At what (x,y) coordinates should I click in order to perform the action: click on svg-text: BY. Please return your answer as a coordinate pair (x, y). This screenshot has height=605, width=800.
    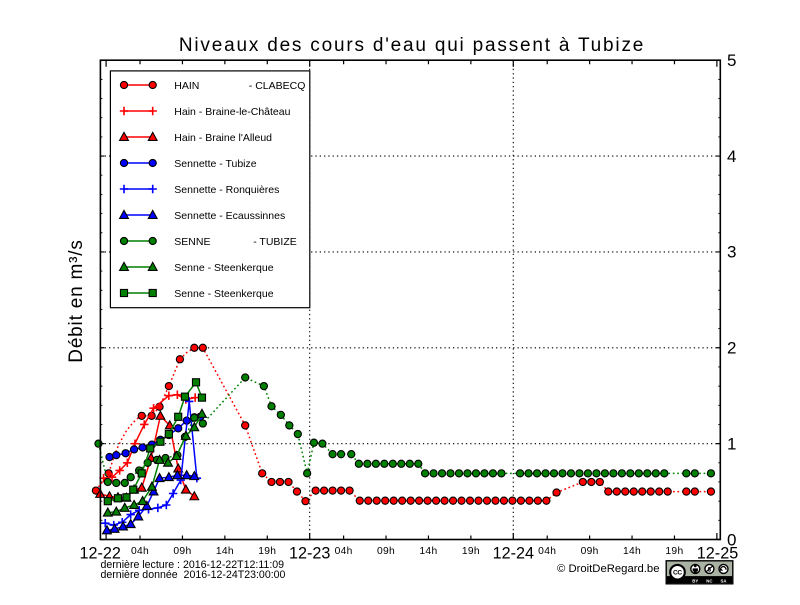
    Looking at the image, I should click on (695, 580).